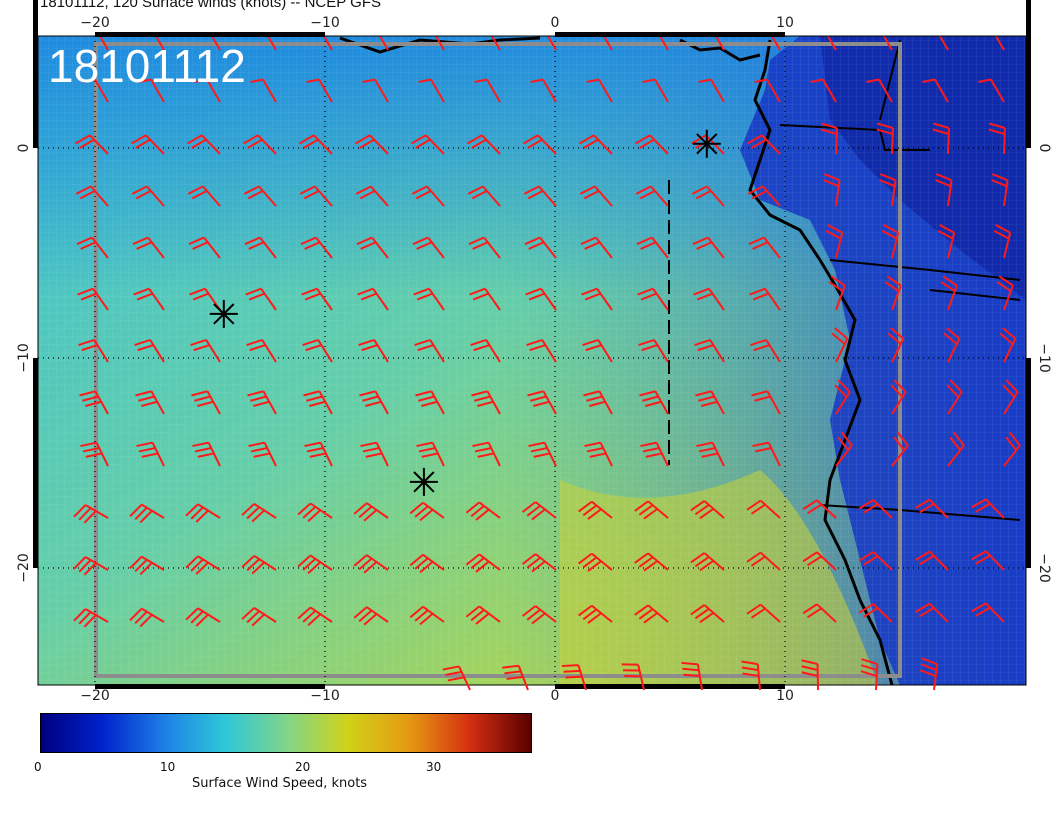 The height and width of the screenshot is (816, 1056). Describe the element at coordinates (325, 696) in the screenshot. I see `lon-tick-label: −10` at that location.